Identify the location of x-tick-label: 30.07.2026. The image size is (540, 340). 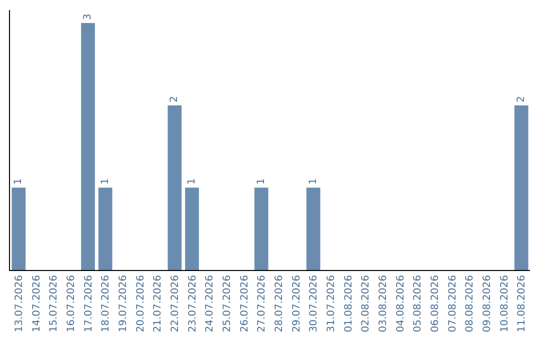
(314, 303).